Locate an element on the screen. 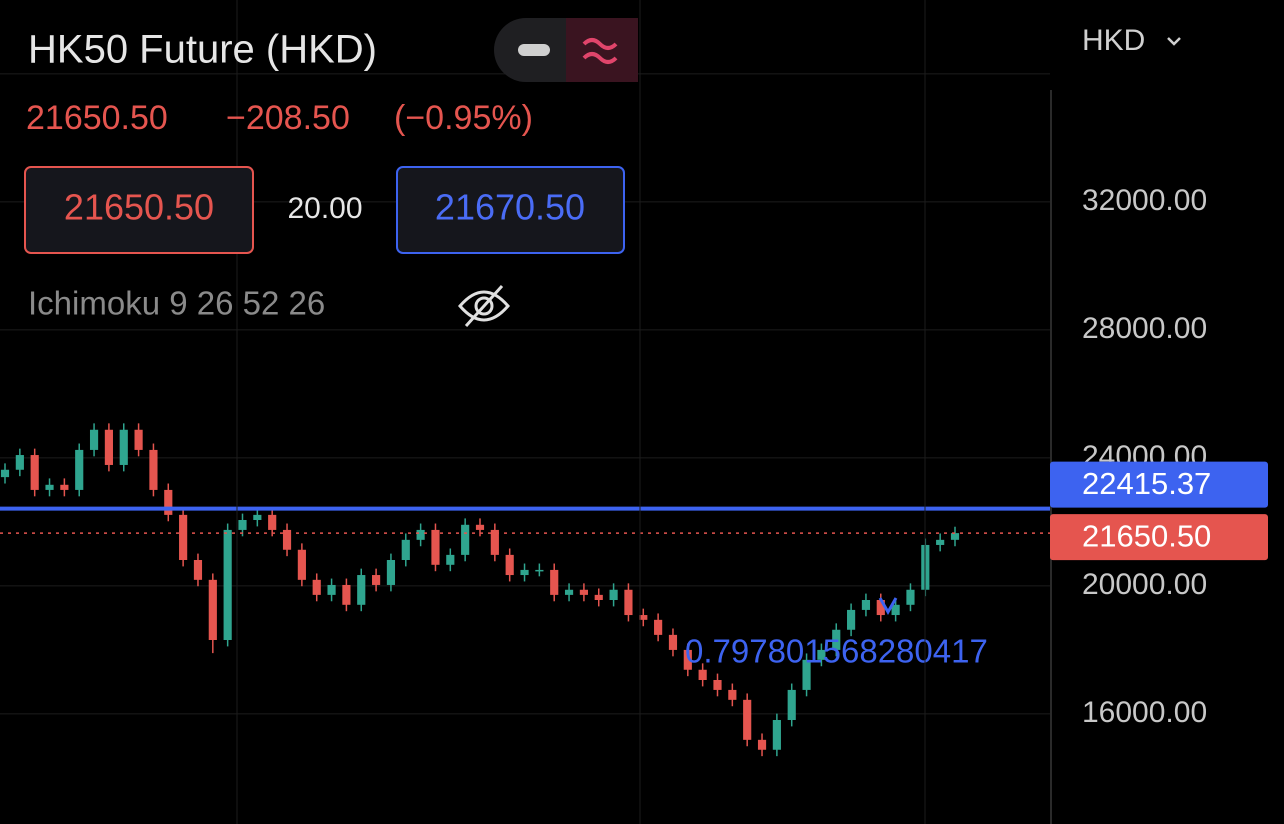  toggle-active is located at coordinates (602, 50).